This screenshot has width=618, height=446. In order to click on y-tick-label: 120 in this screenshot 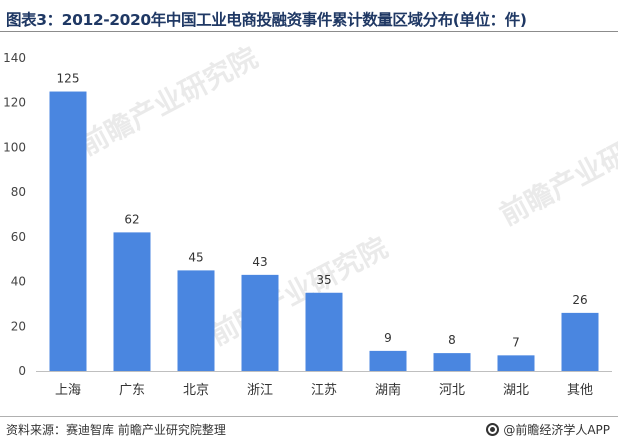, I will do `click(14, 103)`.